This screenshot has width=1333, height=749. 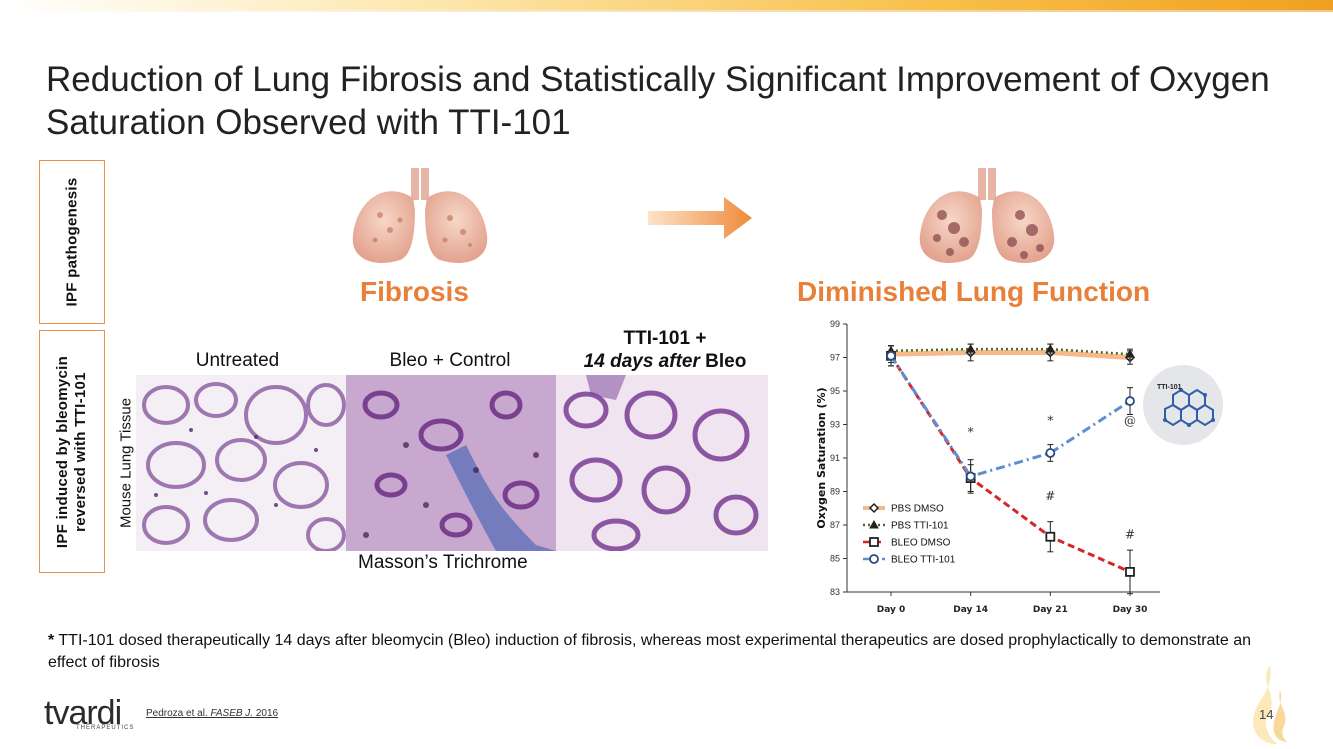 What do you see at coordinates (51, 640) in the screenshot?
I see `footnote-star: *` at bounding box center [51, 640].